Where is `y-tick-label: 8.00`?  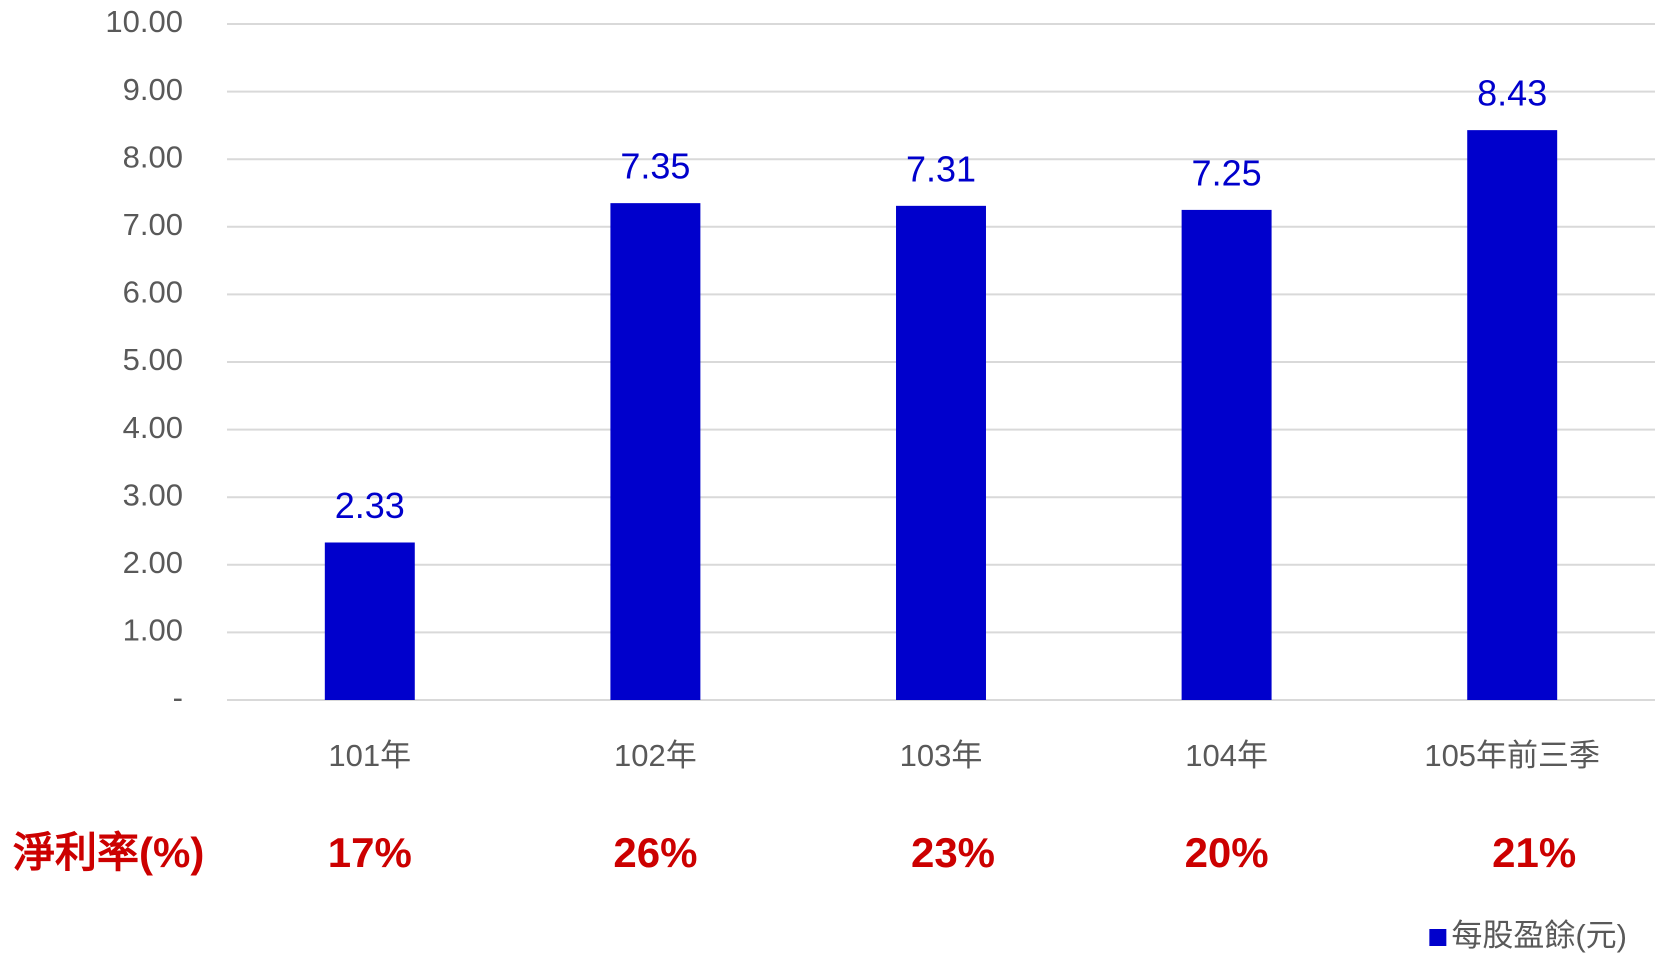 y-tick-label: 8.00 is located at coordinates (153, 156).